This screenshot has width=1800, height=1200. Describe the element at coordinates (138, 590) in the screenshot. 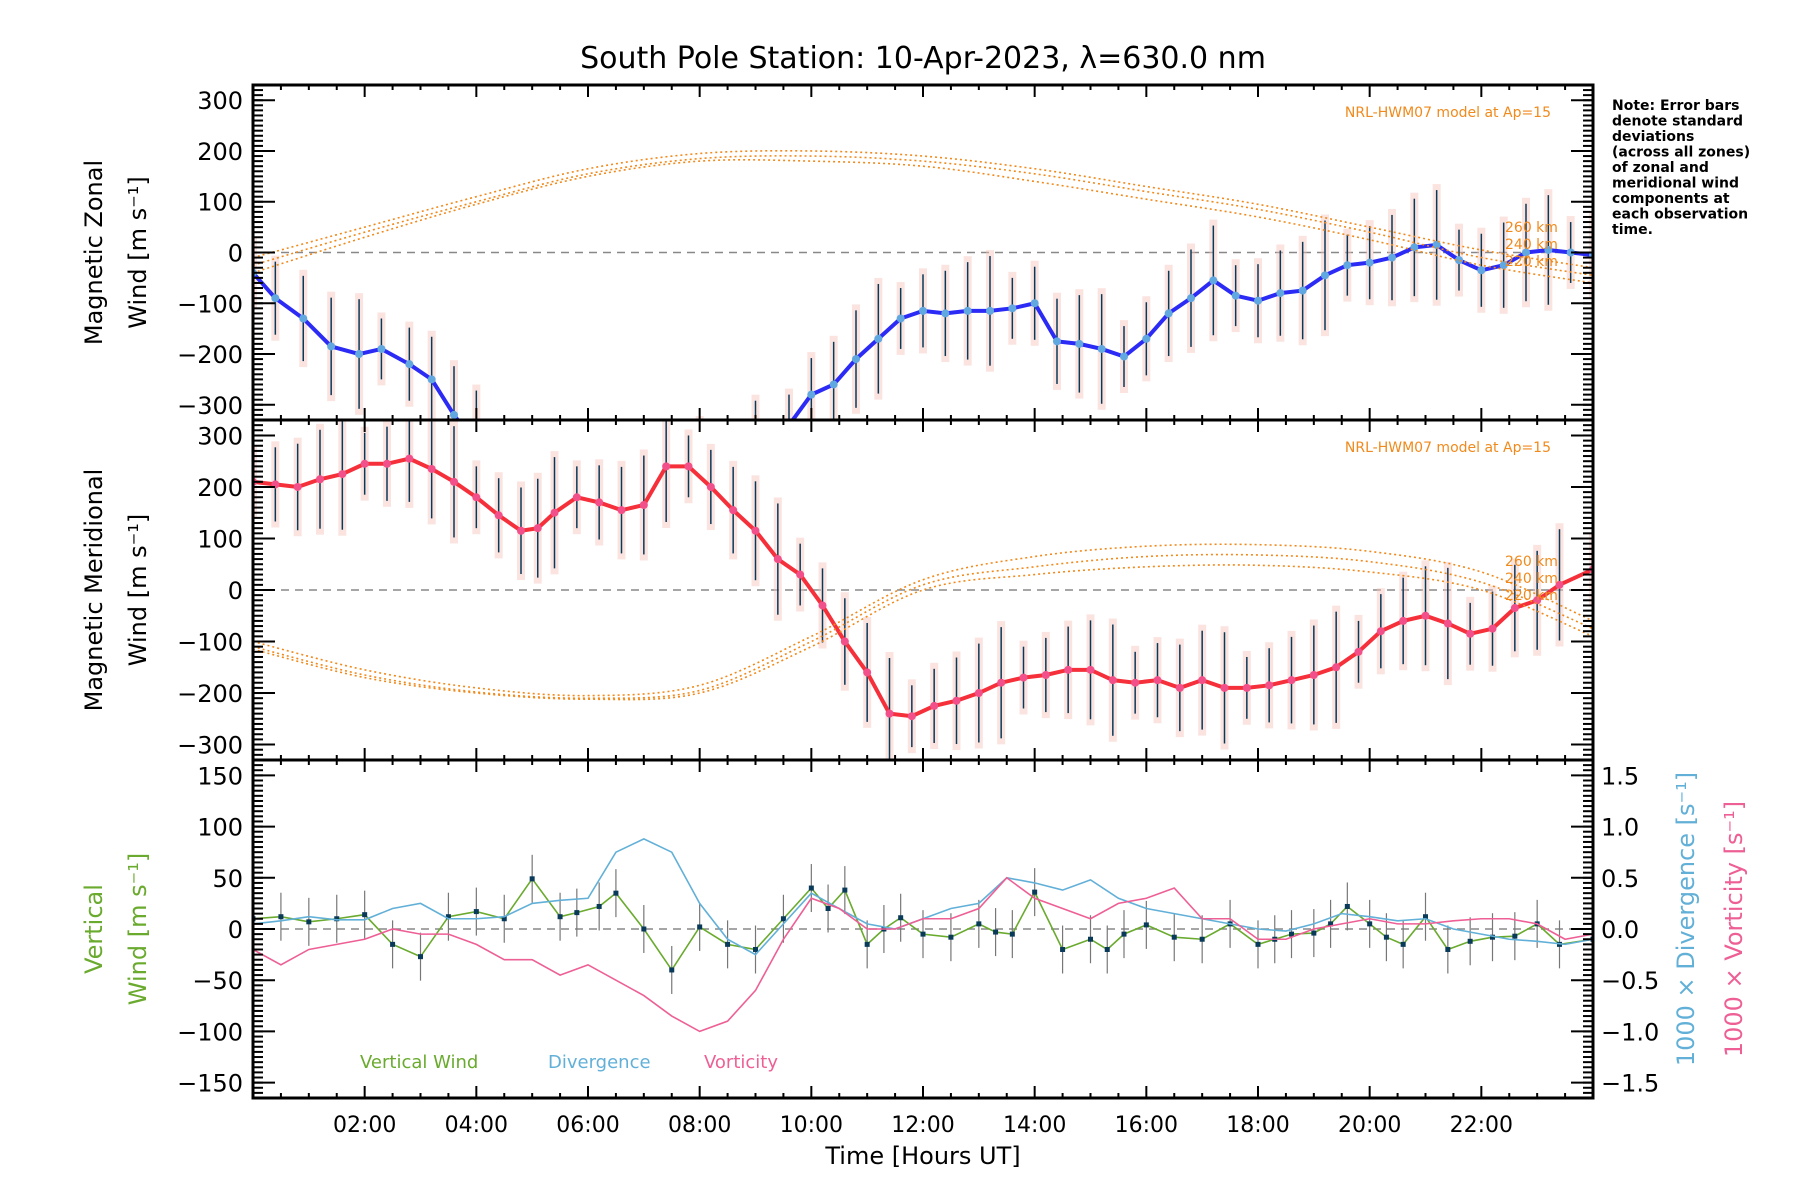

I see `y-axis-label-line2: Wind [m s⁻¹]` at that location.